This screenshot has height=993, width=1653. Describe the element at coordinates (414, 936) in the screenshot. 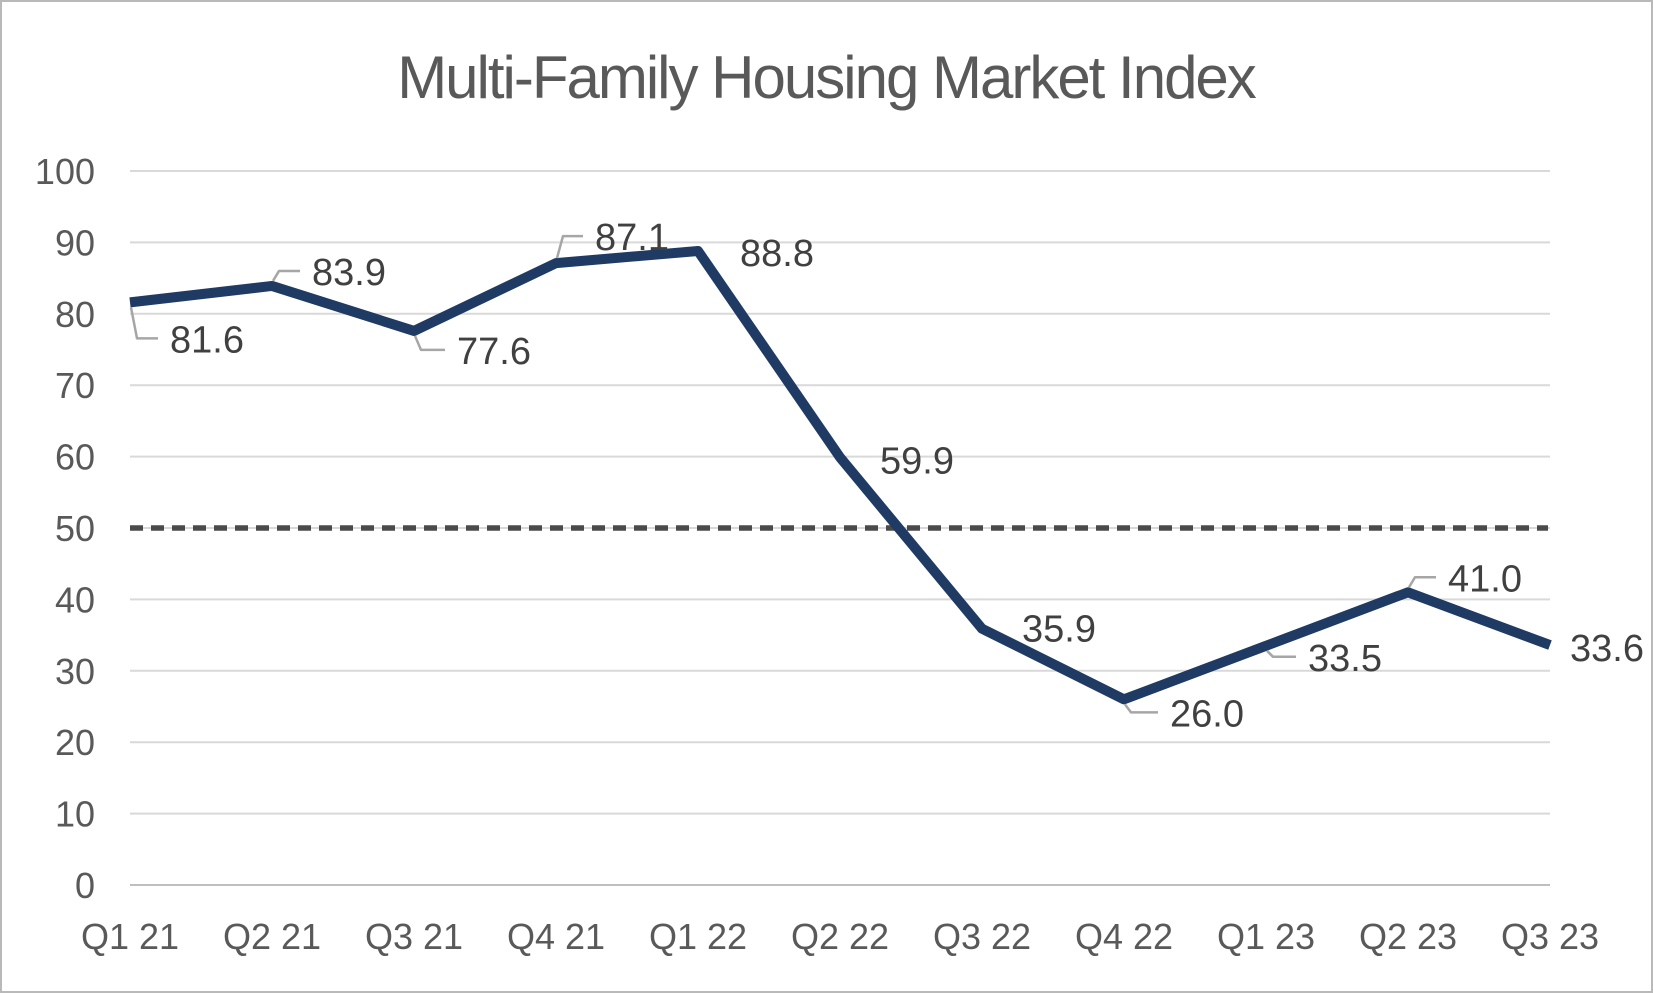

I see `x-axis-label: Q3 21` at that location.